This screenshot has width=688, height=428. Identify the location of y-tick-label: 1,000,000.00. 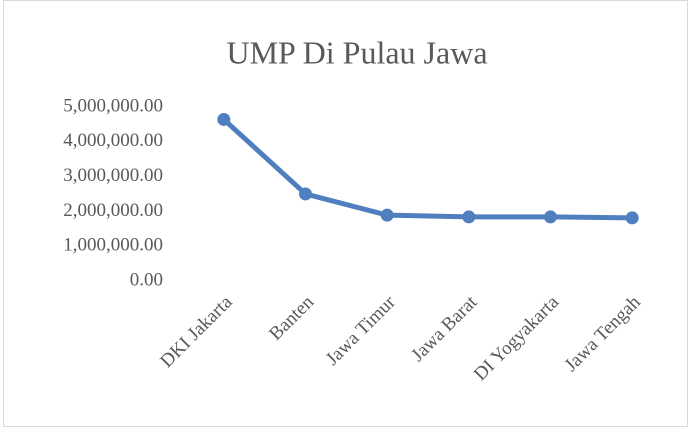
(113, 245).